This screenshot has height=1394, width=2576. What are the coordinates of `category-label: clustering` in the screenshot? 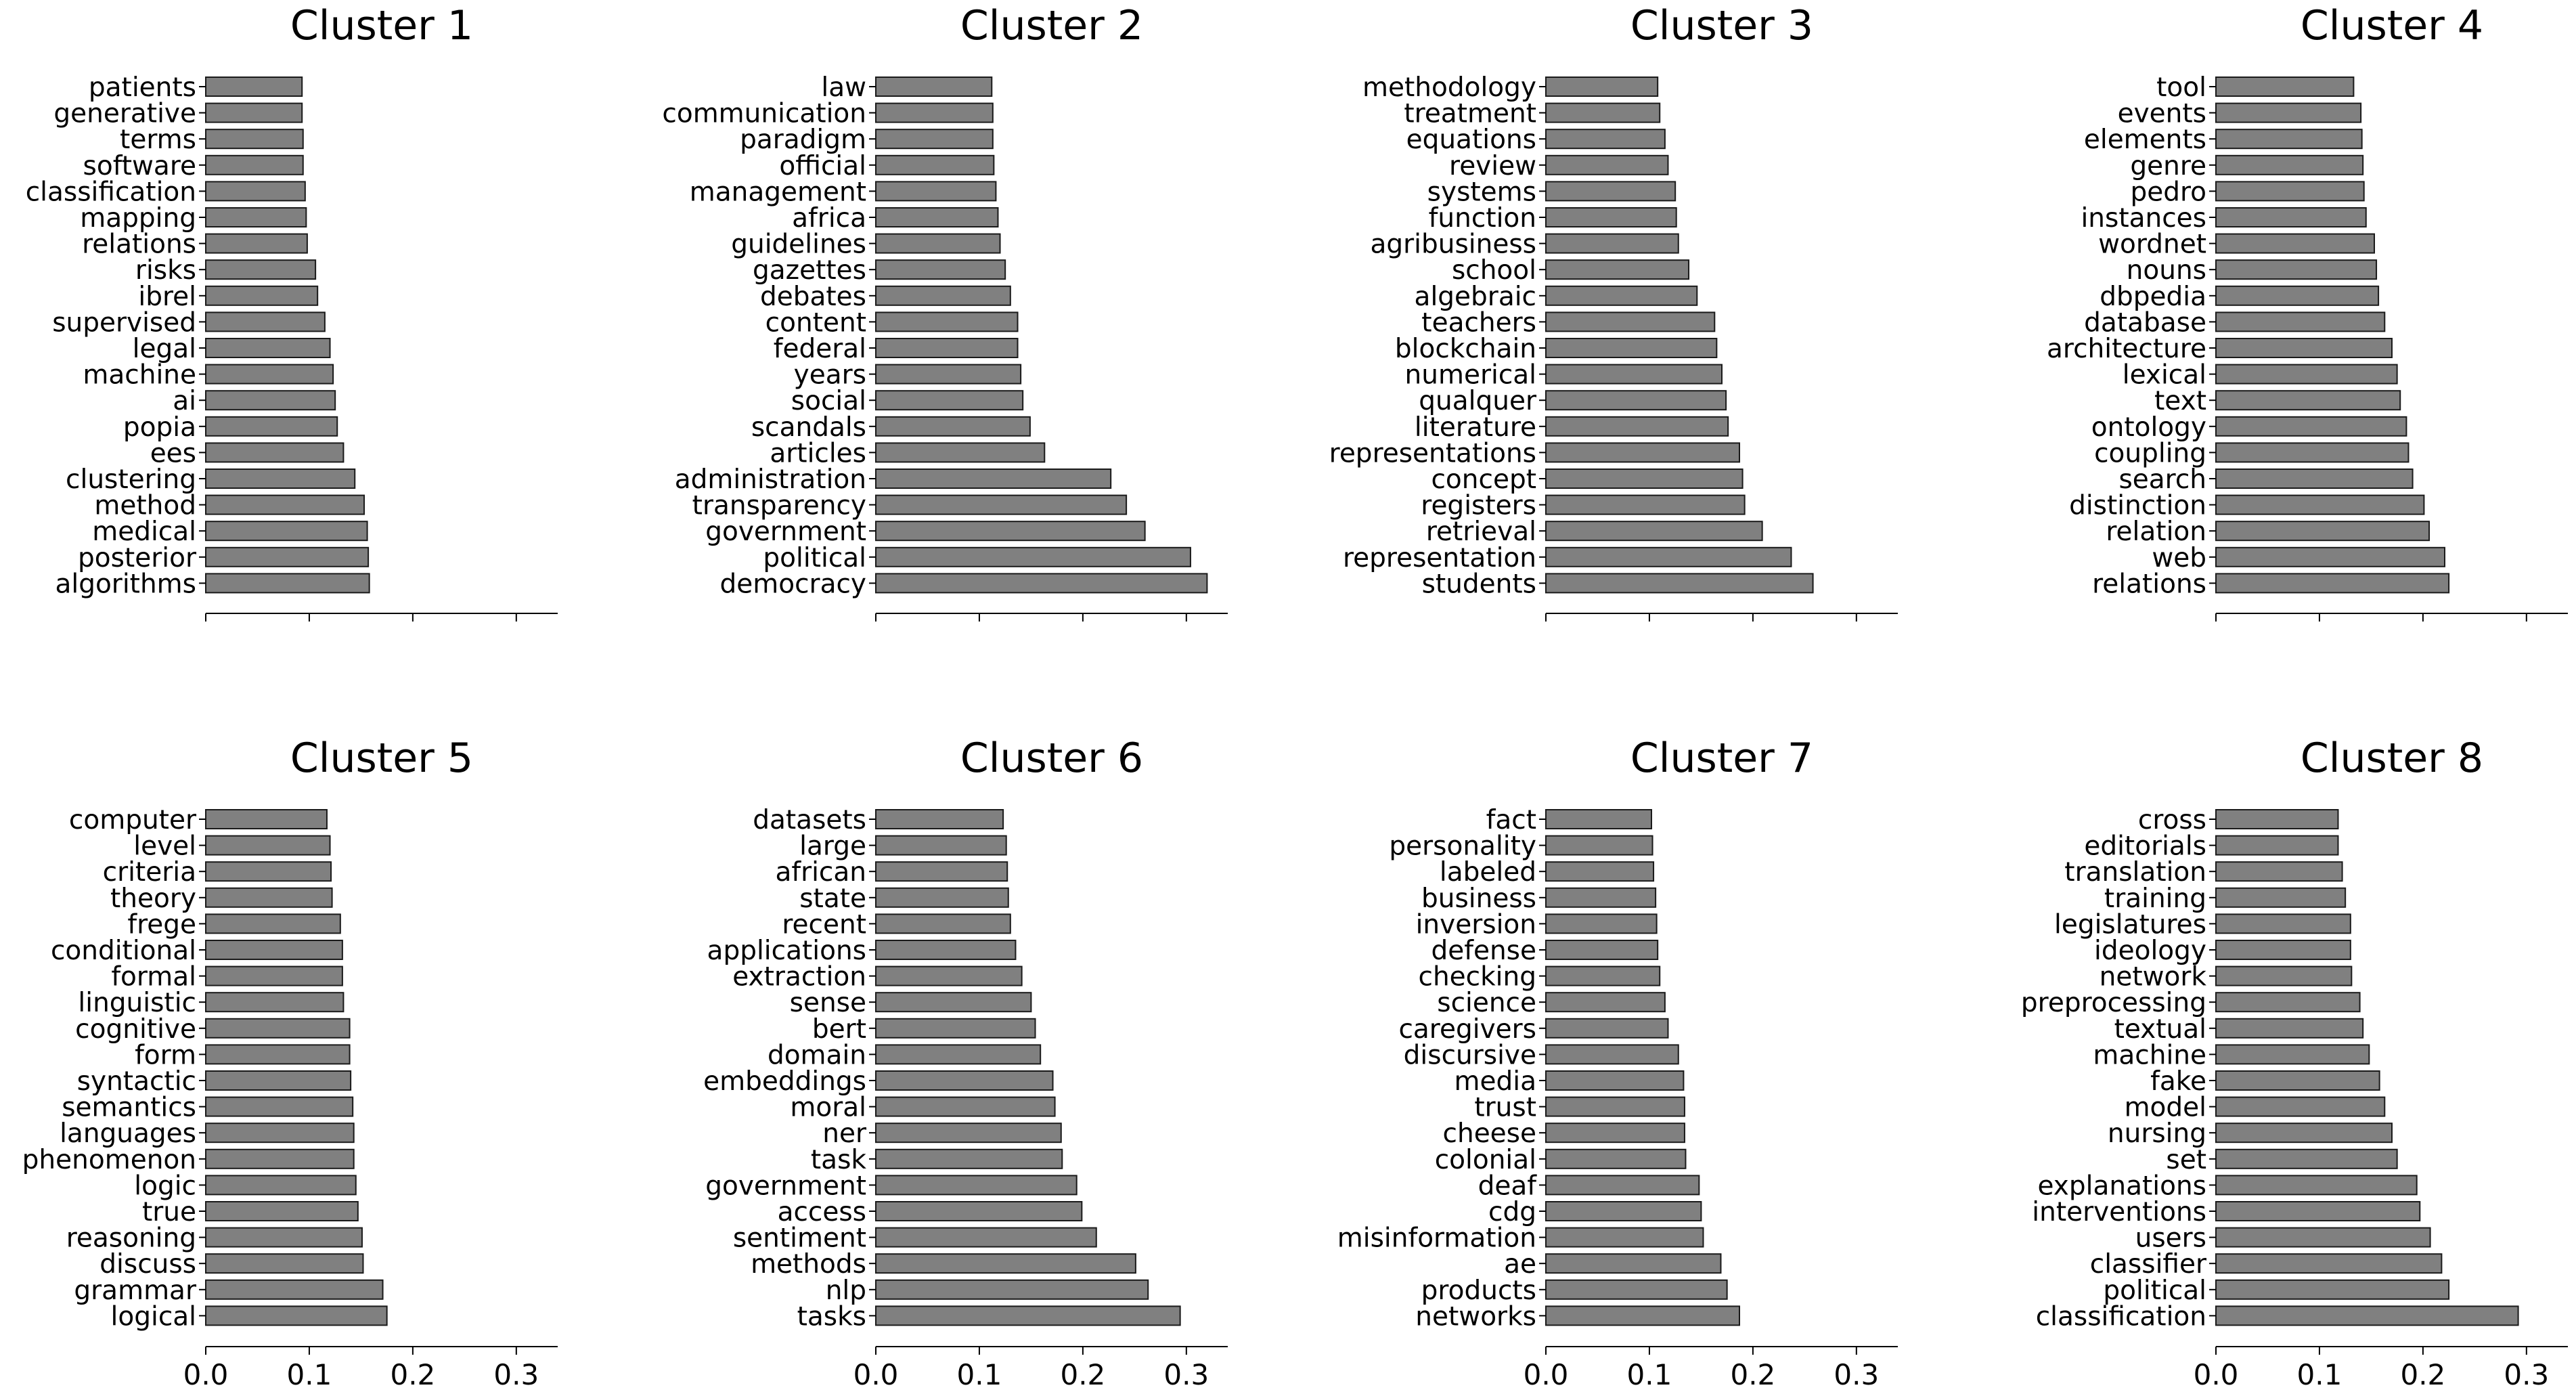 It's located at (131, 480).